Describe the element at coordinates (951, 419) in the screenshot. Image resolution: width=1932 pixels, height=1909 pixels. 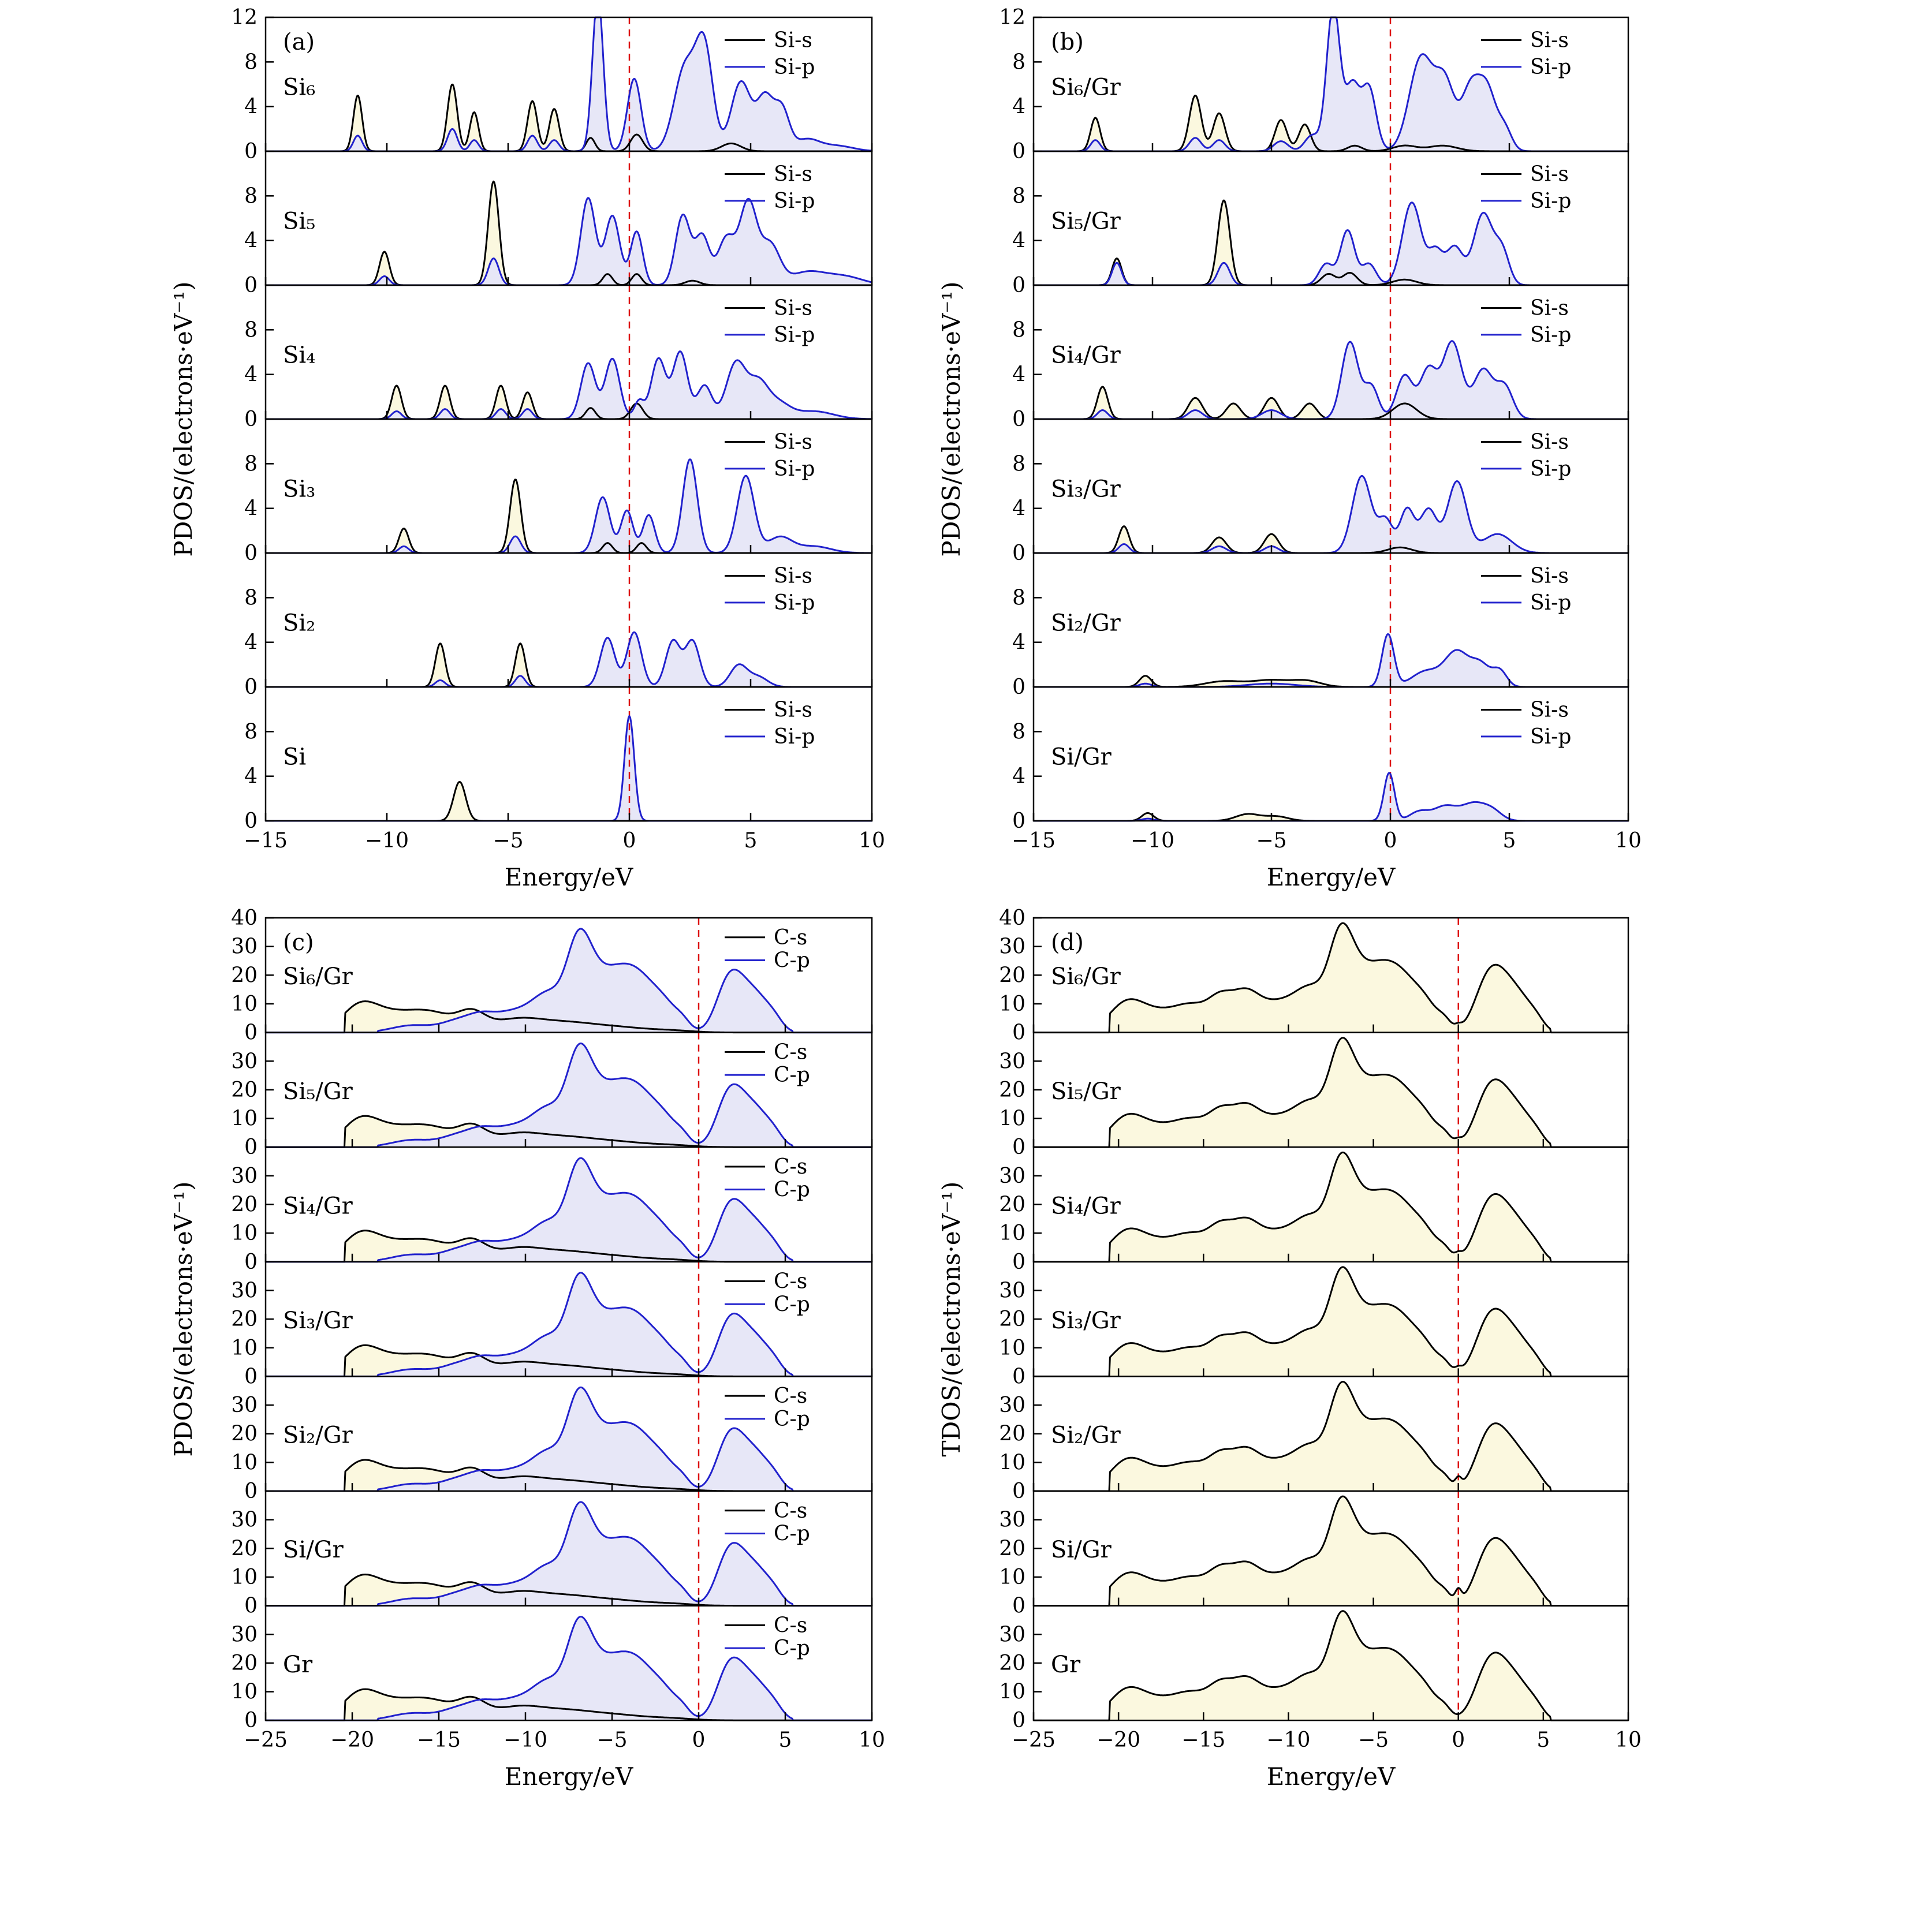
I see `svg-text: PDOS/(electrons·eV⁻¹)` at that location.